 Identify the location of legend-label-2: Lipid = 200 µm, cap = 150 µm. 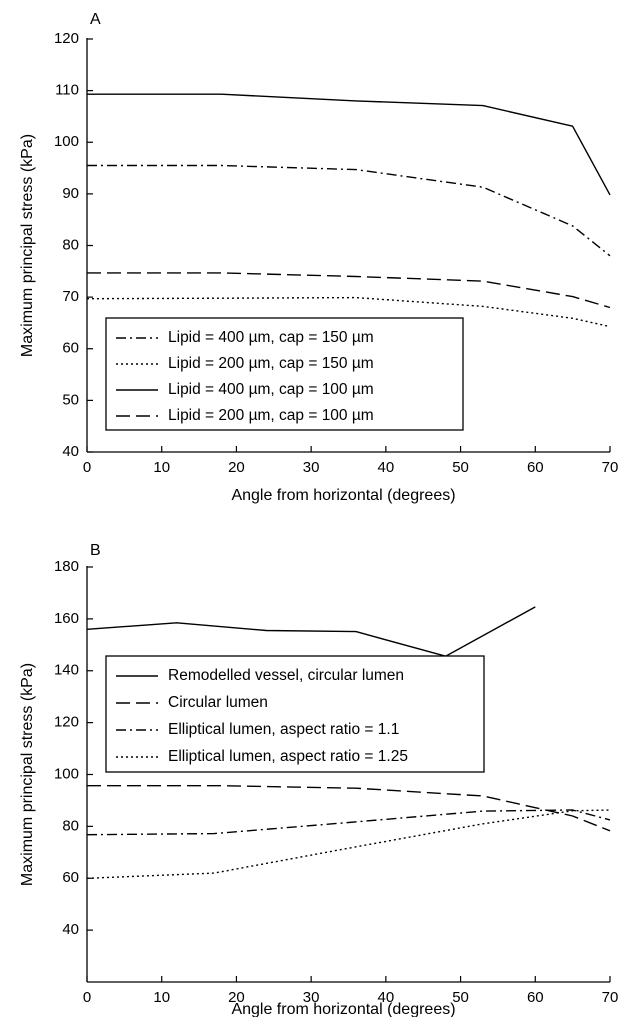
(271, 363).